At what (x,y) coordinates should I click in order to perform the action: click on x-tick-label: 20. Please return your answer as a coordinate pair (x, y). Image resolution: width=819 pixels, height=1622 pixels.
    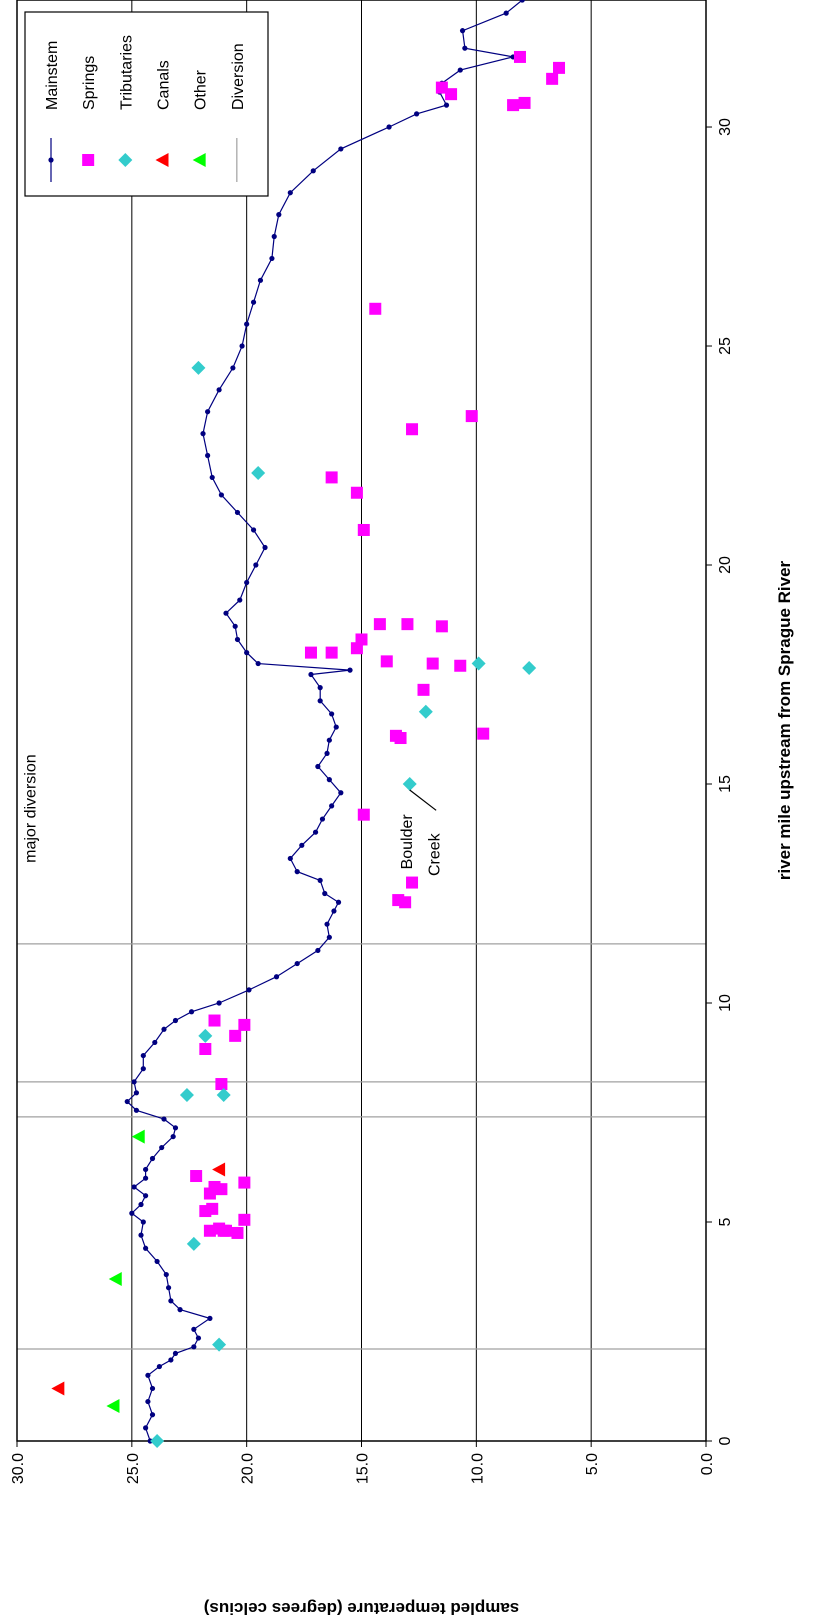
    Looking at the image, I should click on (725, 565).